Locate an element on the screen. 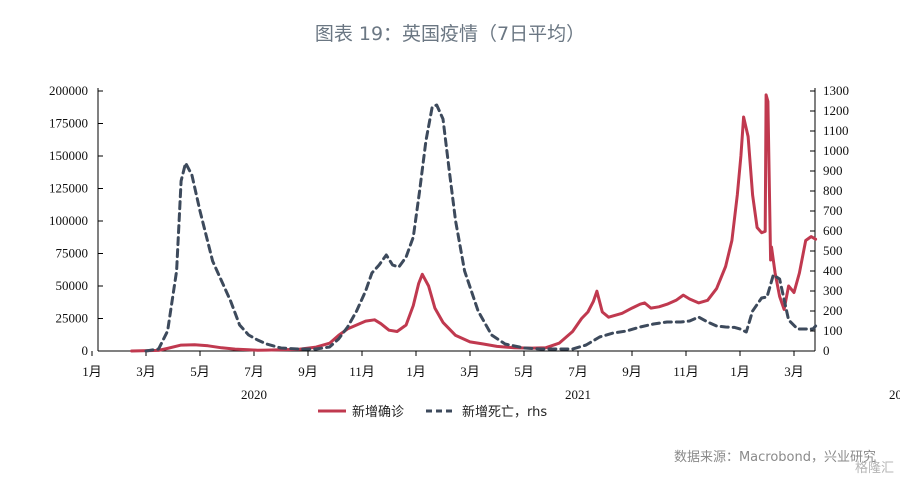 This screenshot has height=480, width=900. right-y-tick-label: 0 is located at coordinates (826, 350).